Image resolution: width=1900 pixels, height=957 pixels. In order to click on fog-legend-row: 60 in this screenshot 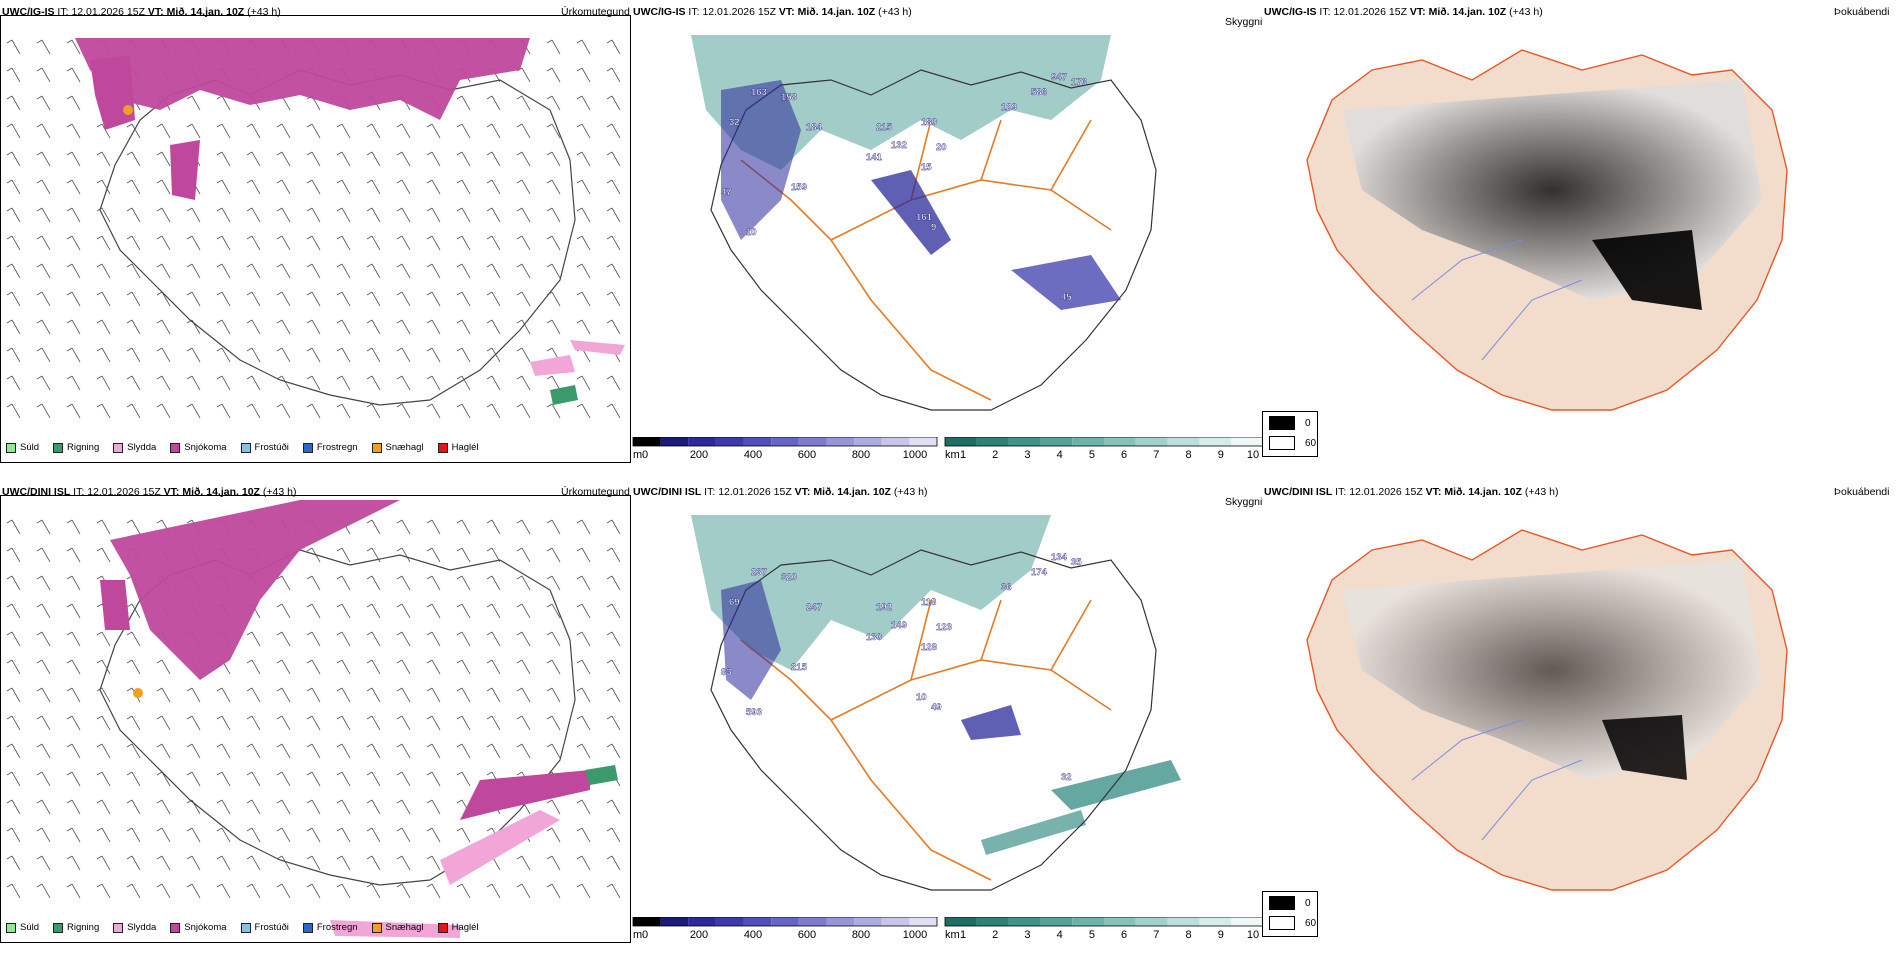, I will do `click(1292, 923)`.